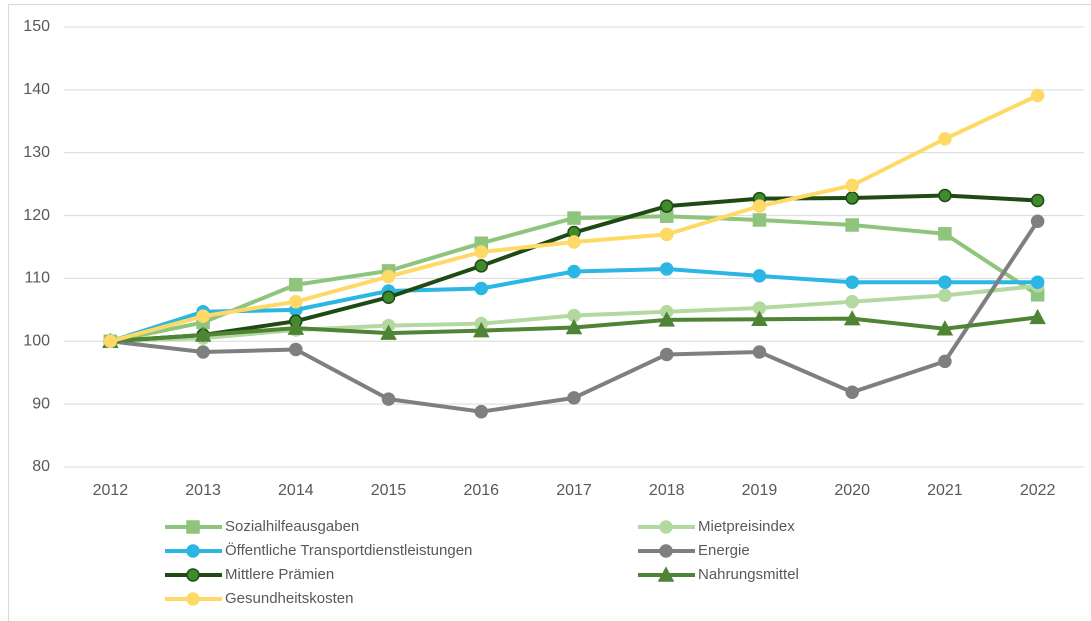 This screenshot has width=1091, height=621. I want to click on legend-label: Mietpreisindex, so click(746, 526).